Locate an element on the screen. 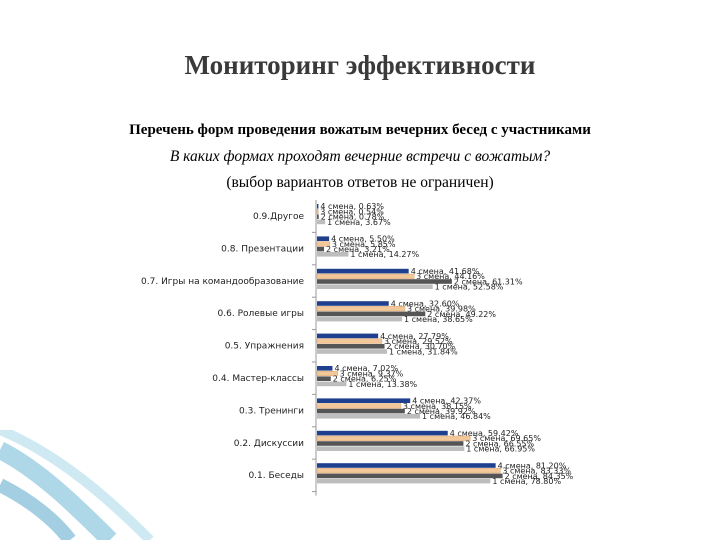 Image resolution: width=720 pixels, height=540 pixels. data-label: 3 смена, 29.52% is located at coordinates (418, 341).